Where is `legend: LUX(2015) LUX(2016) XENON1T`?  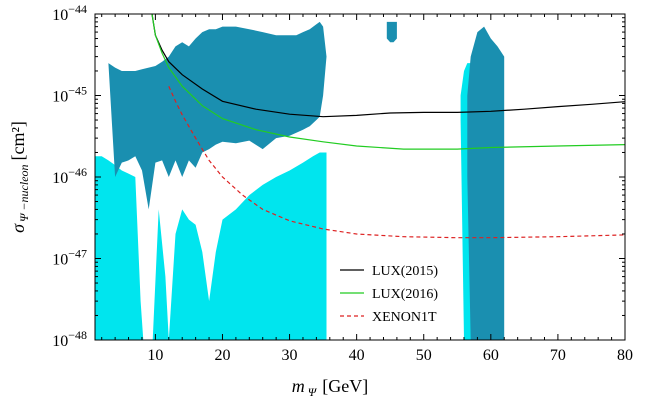 legend: LUX(2015) LUX(2016) XENON1T is located at coordinates (389, 294).